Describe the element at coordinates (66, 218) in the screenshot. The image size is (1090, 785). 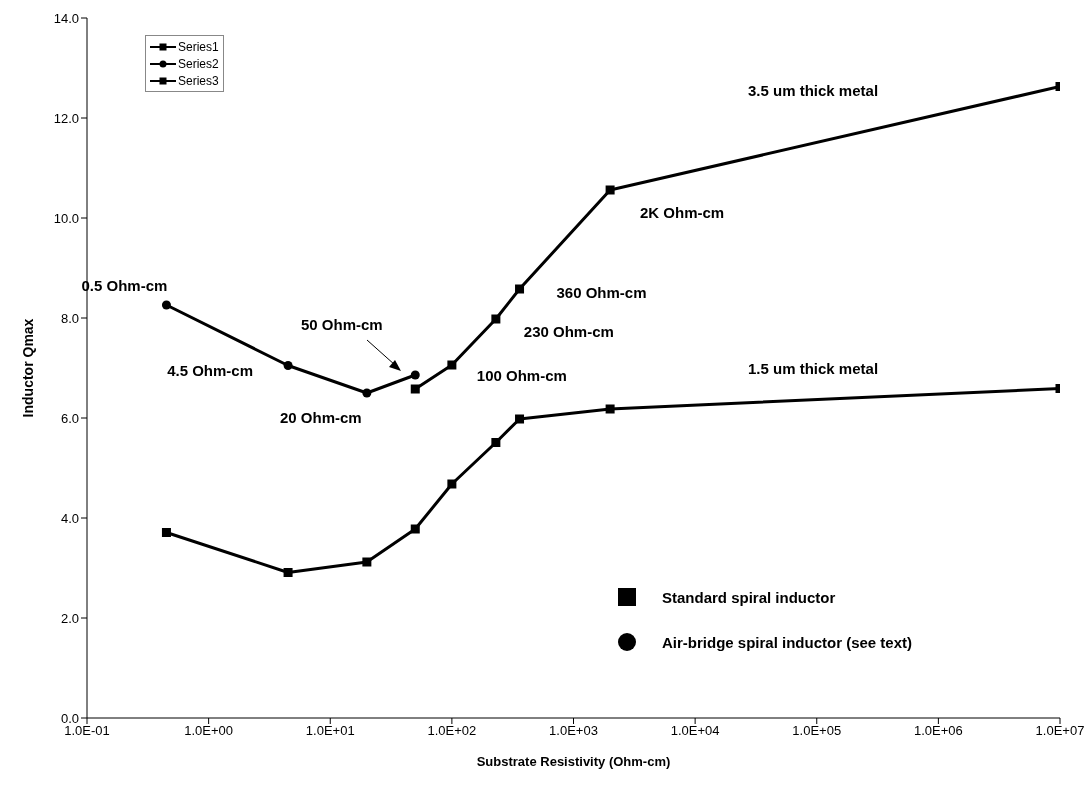
I see `y-tick-label: 10.0` at that location.